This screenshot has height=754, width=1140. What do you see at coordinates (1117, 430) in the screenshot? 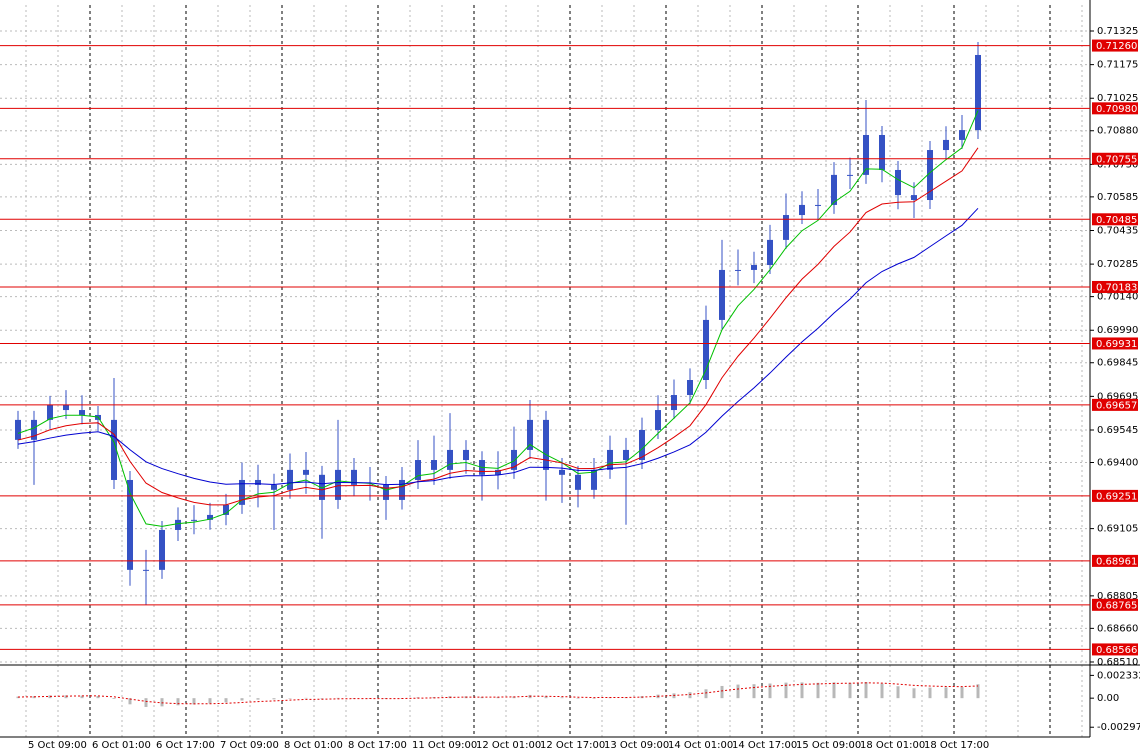
I see `y-tick-label: 0.69545` at bounding box center [1117, 430].